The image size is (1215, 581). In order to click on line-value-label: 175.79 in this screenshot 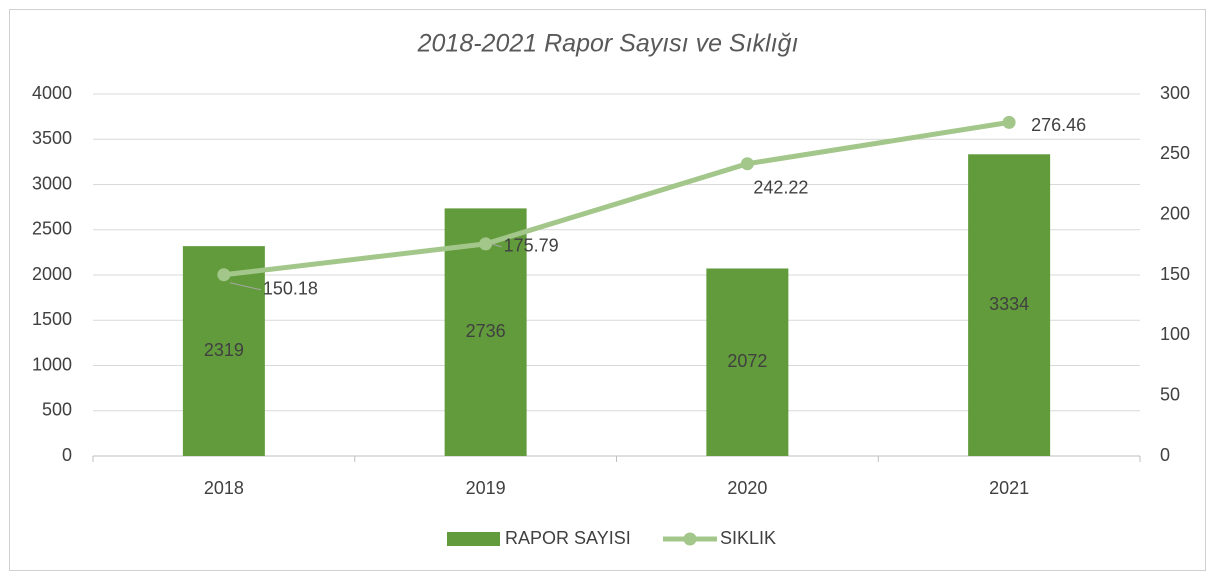, I will do `click(531, 246)`.